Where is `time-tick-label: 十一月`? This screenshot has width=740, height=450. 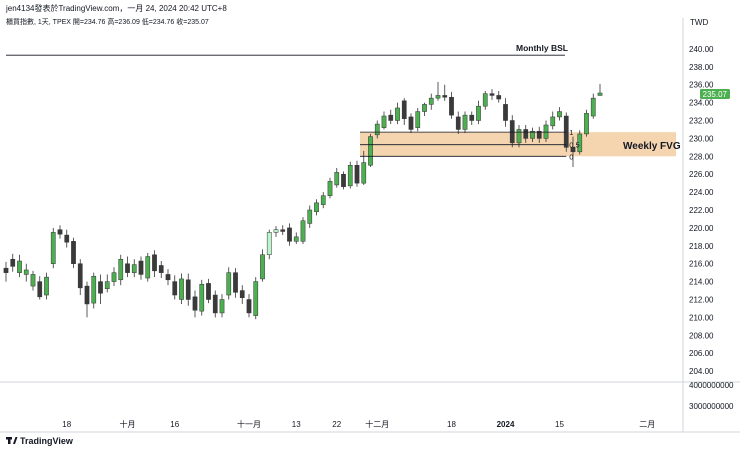 time-tick-label: 十一月 is located at coordinates (249, 424).